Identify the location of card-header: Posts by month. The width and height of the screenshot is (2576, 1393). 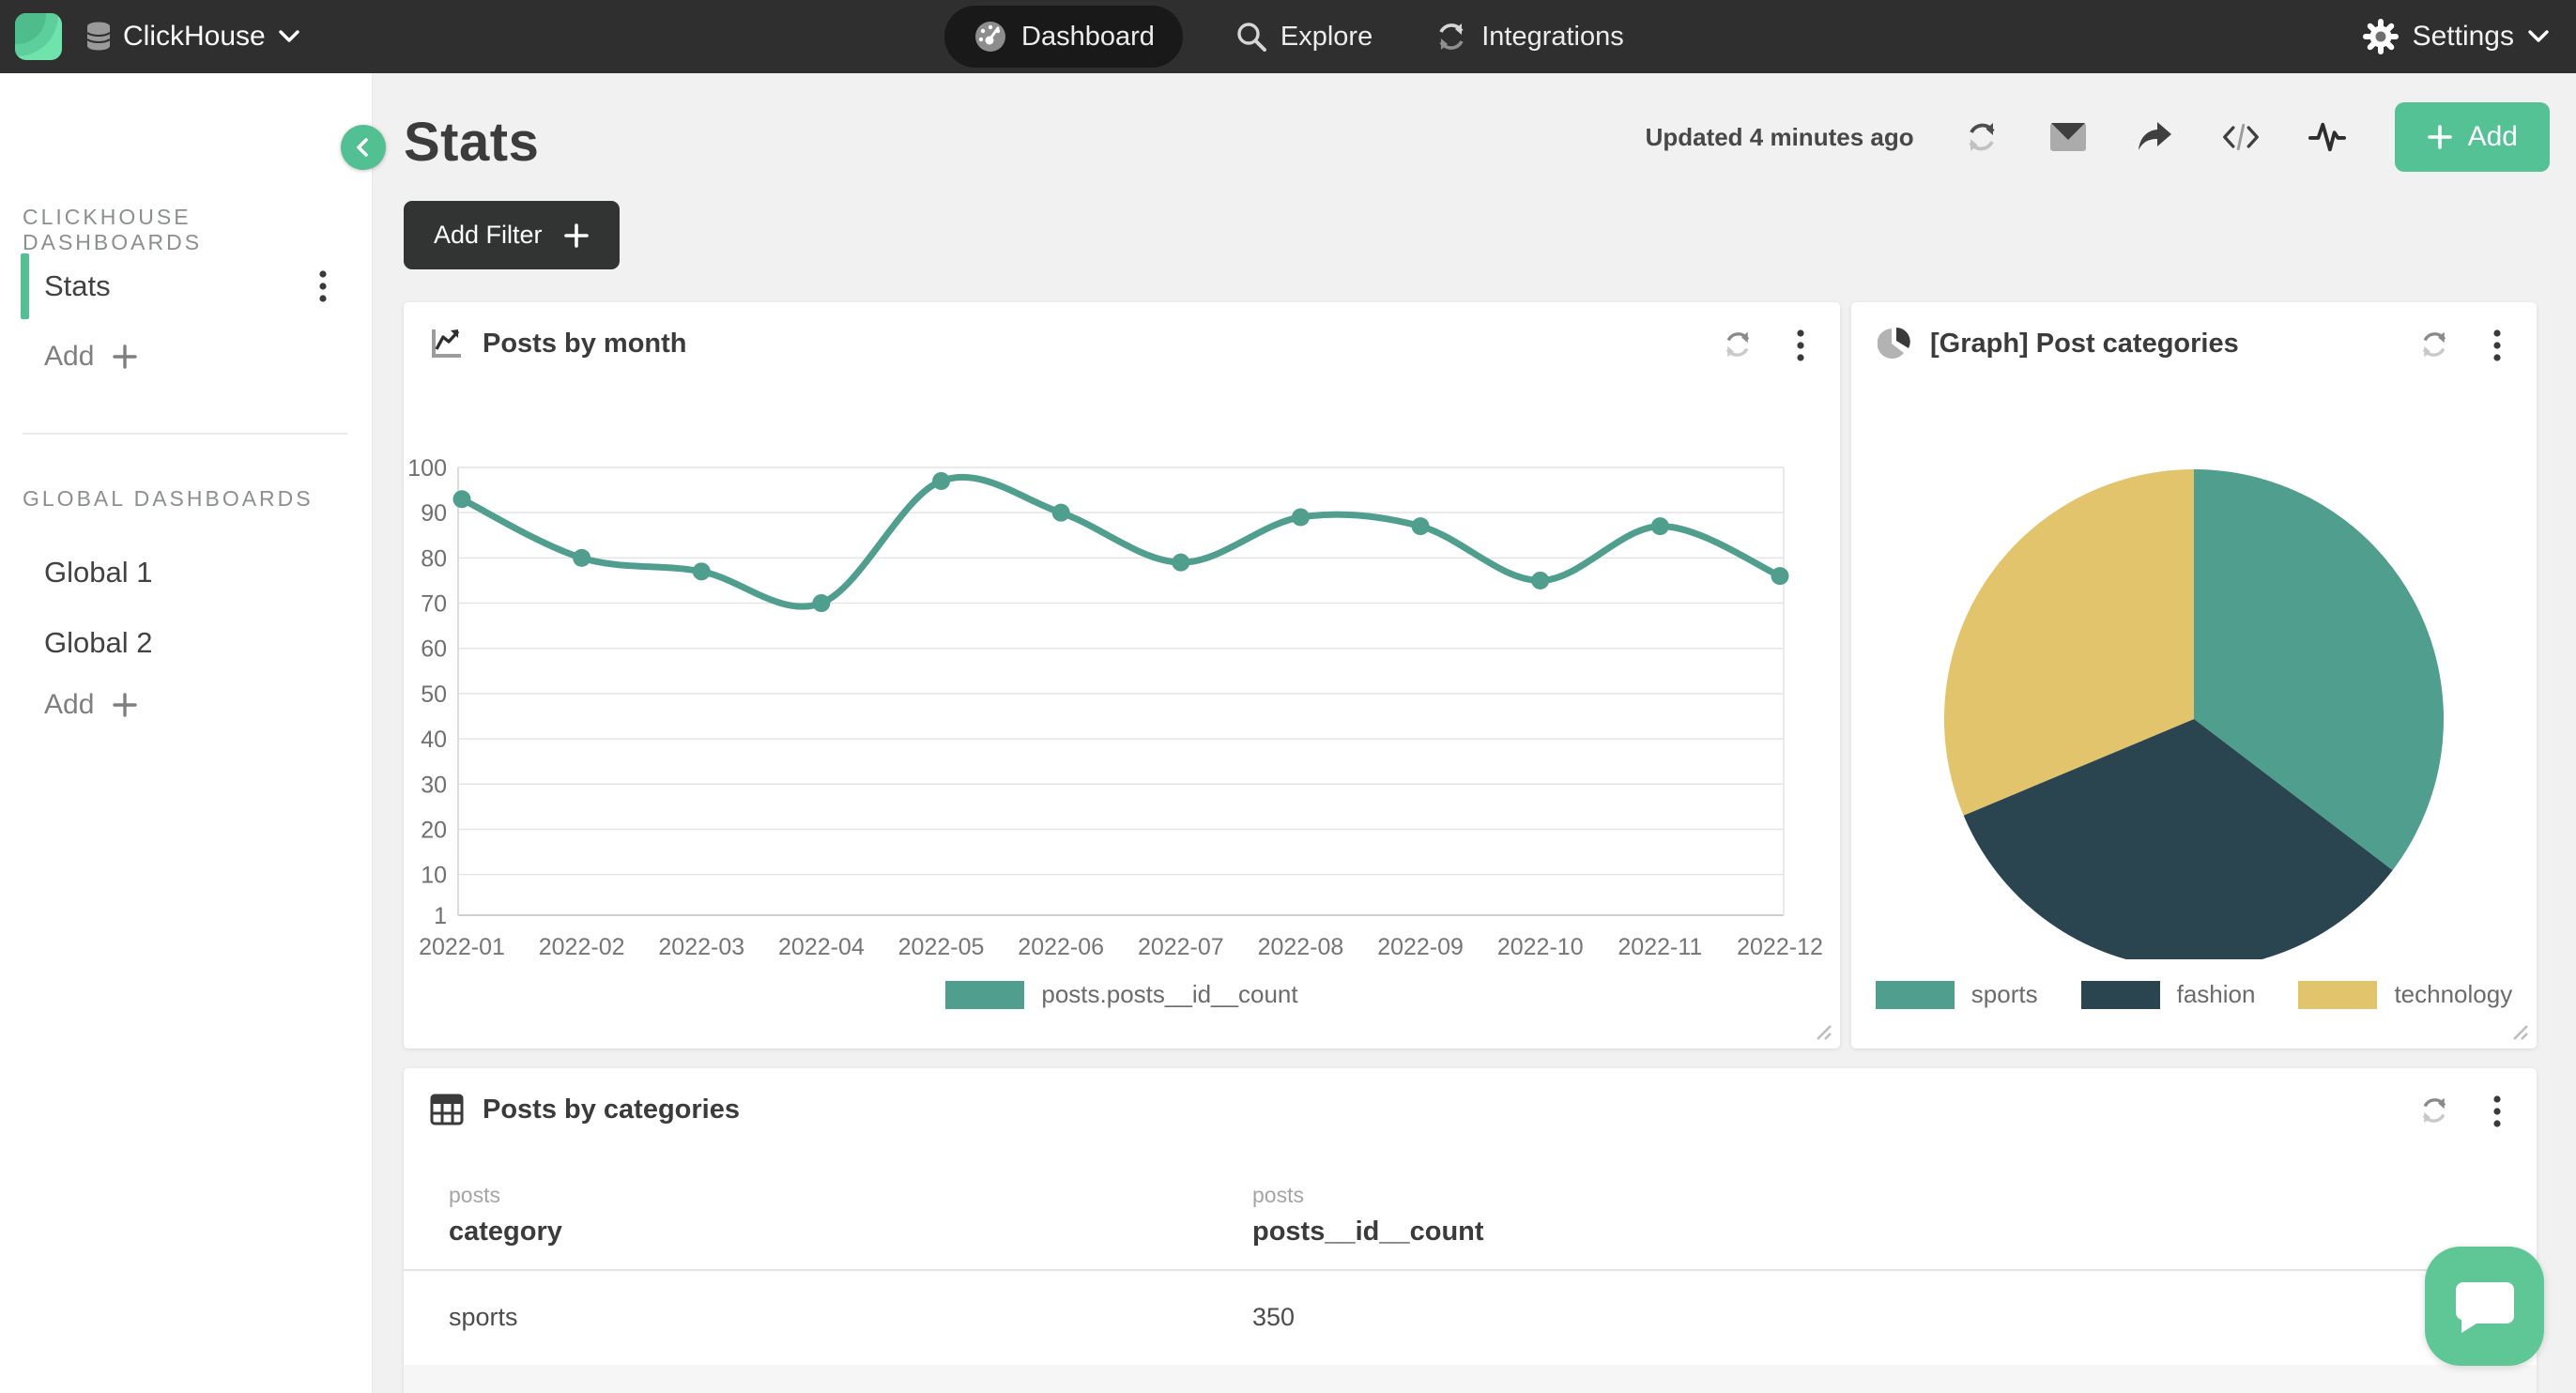
(1122, 339).